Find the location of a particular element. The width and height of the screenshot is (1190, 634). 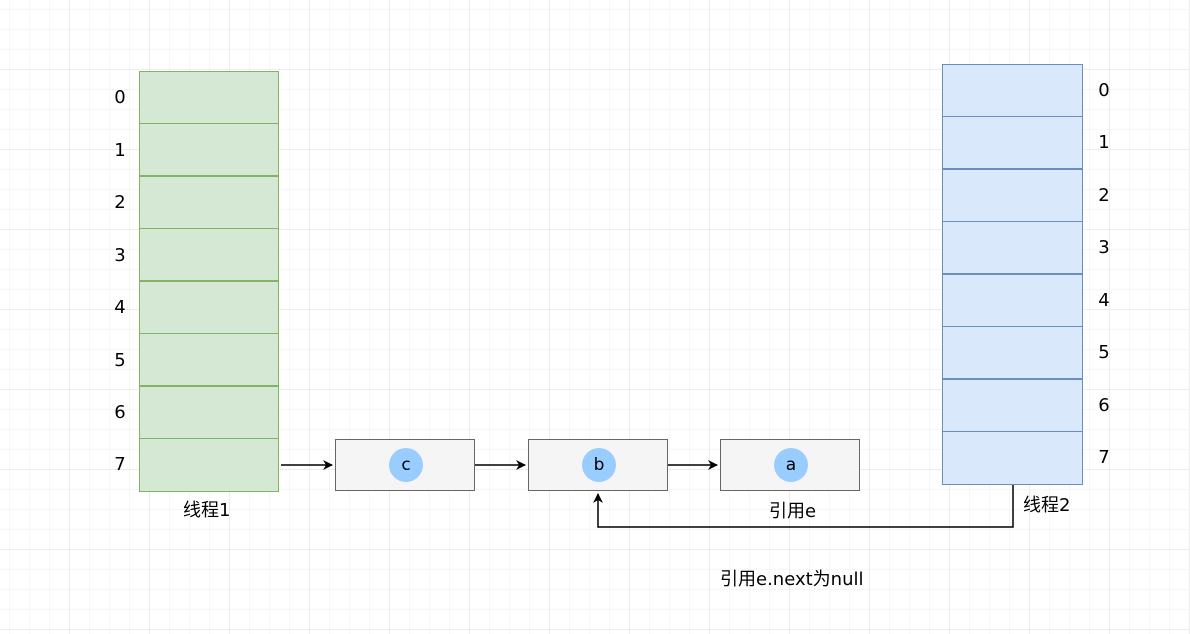

ref-e-label: 引用e is located at coordinates (793, 511).